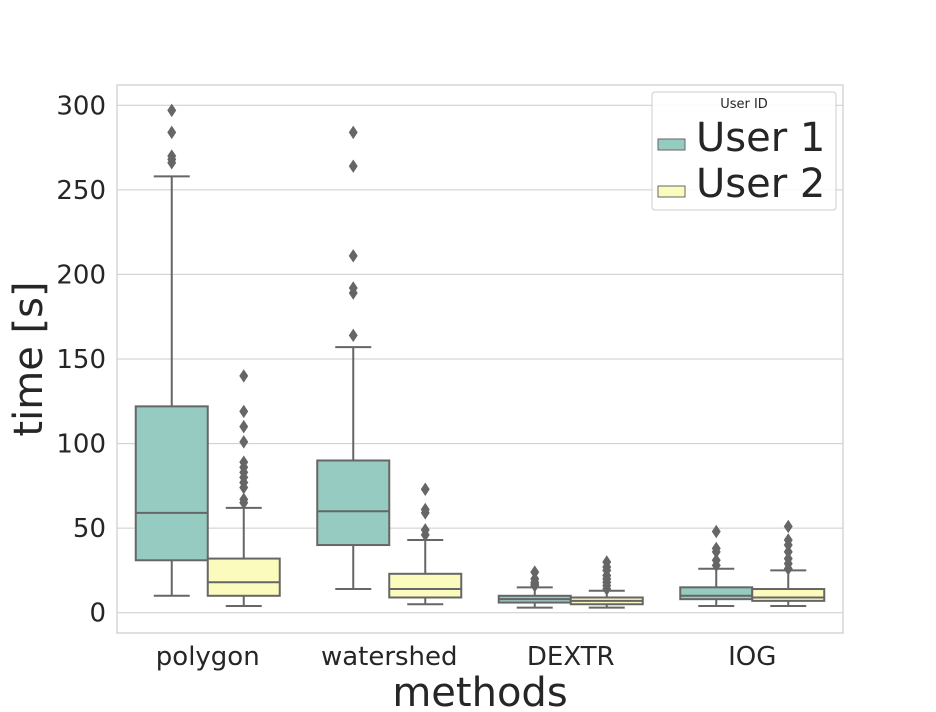 This screenshot has width=936, height=712. Describe the element at coordinates (760, 138) in the screenshot. I see `legend-label-user-1: User 1` at that location.